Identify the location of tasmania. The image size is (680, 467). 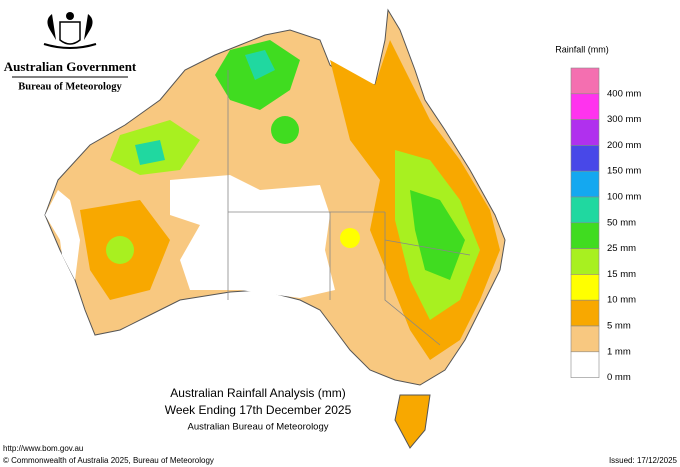
(412, 421).